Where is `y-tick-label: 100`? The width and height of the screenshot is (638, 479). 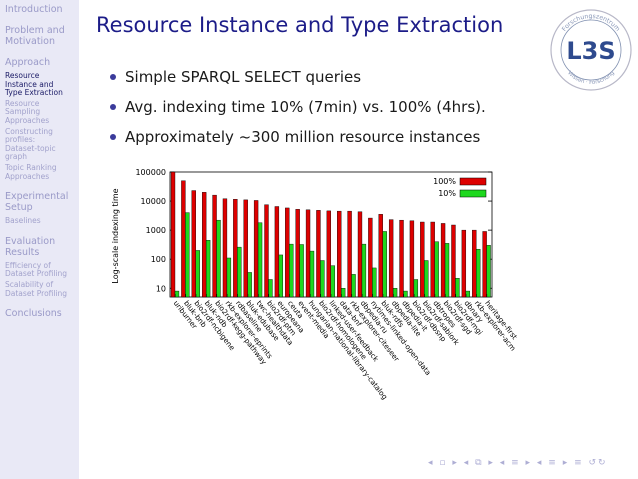 y-tick-label: 100 is located at coordinates (158, 259).